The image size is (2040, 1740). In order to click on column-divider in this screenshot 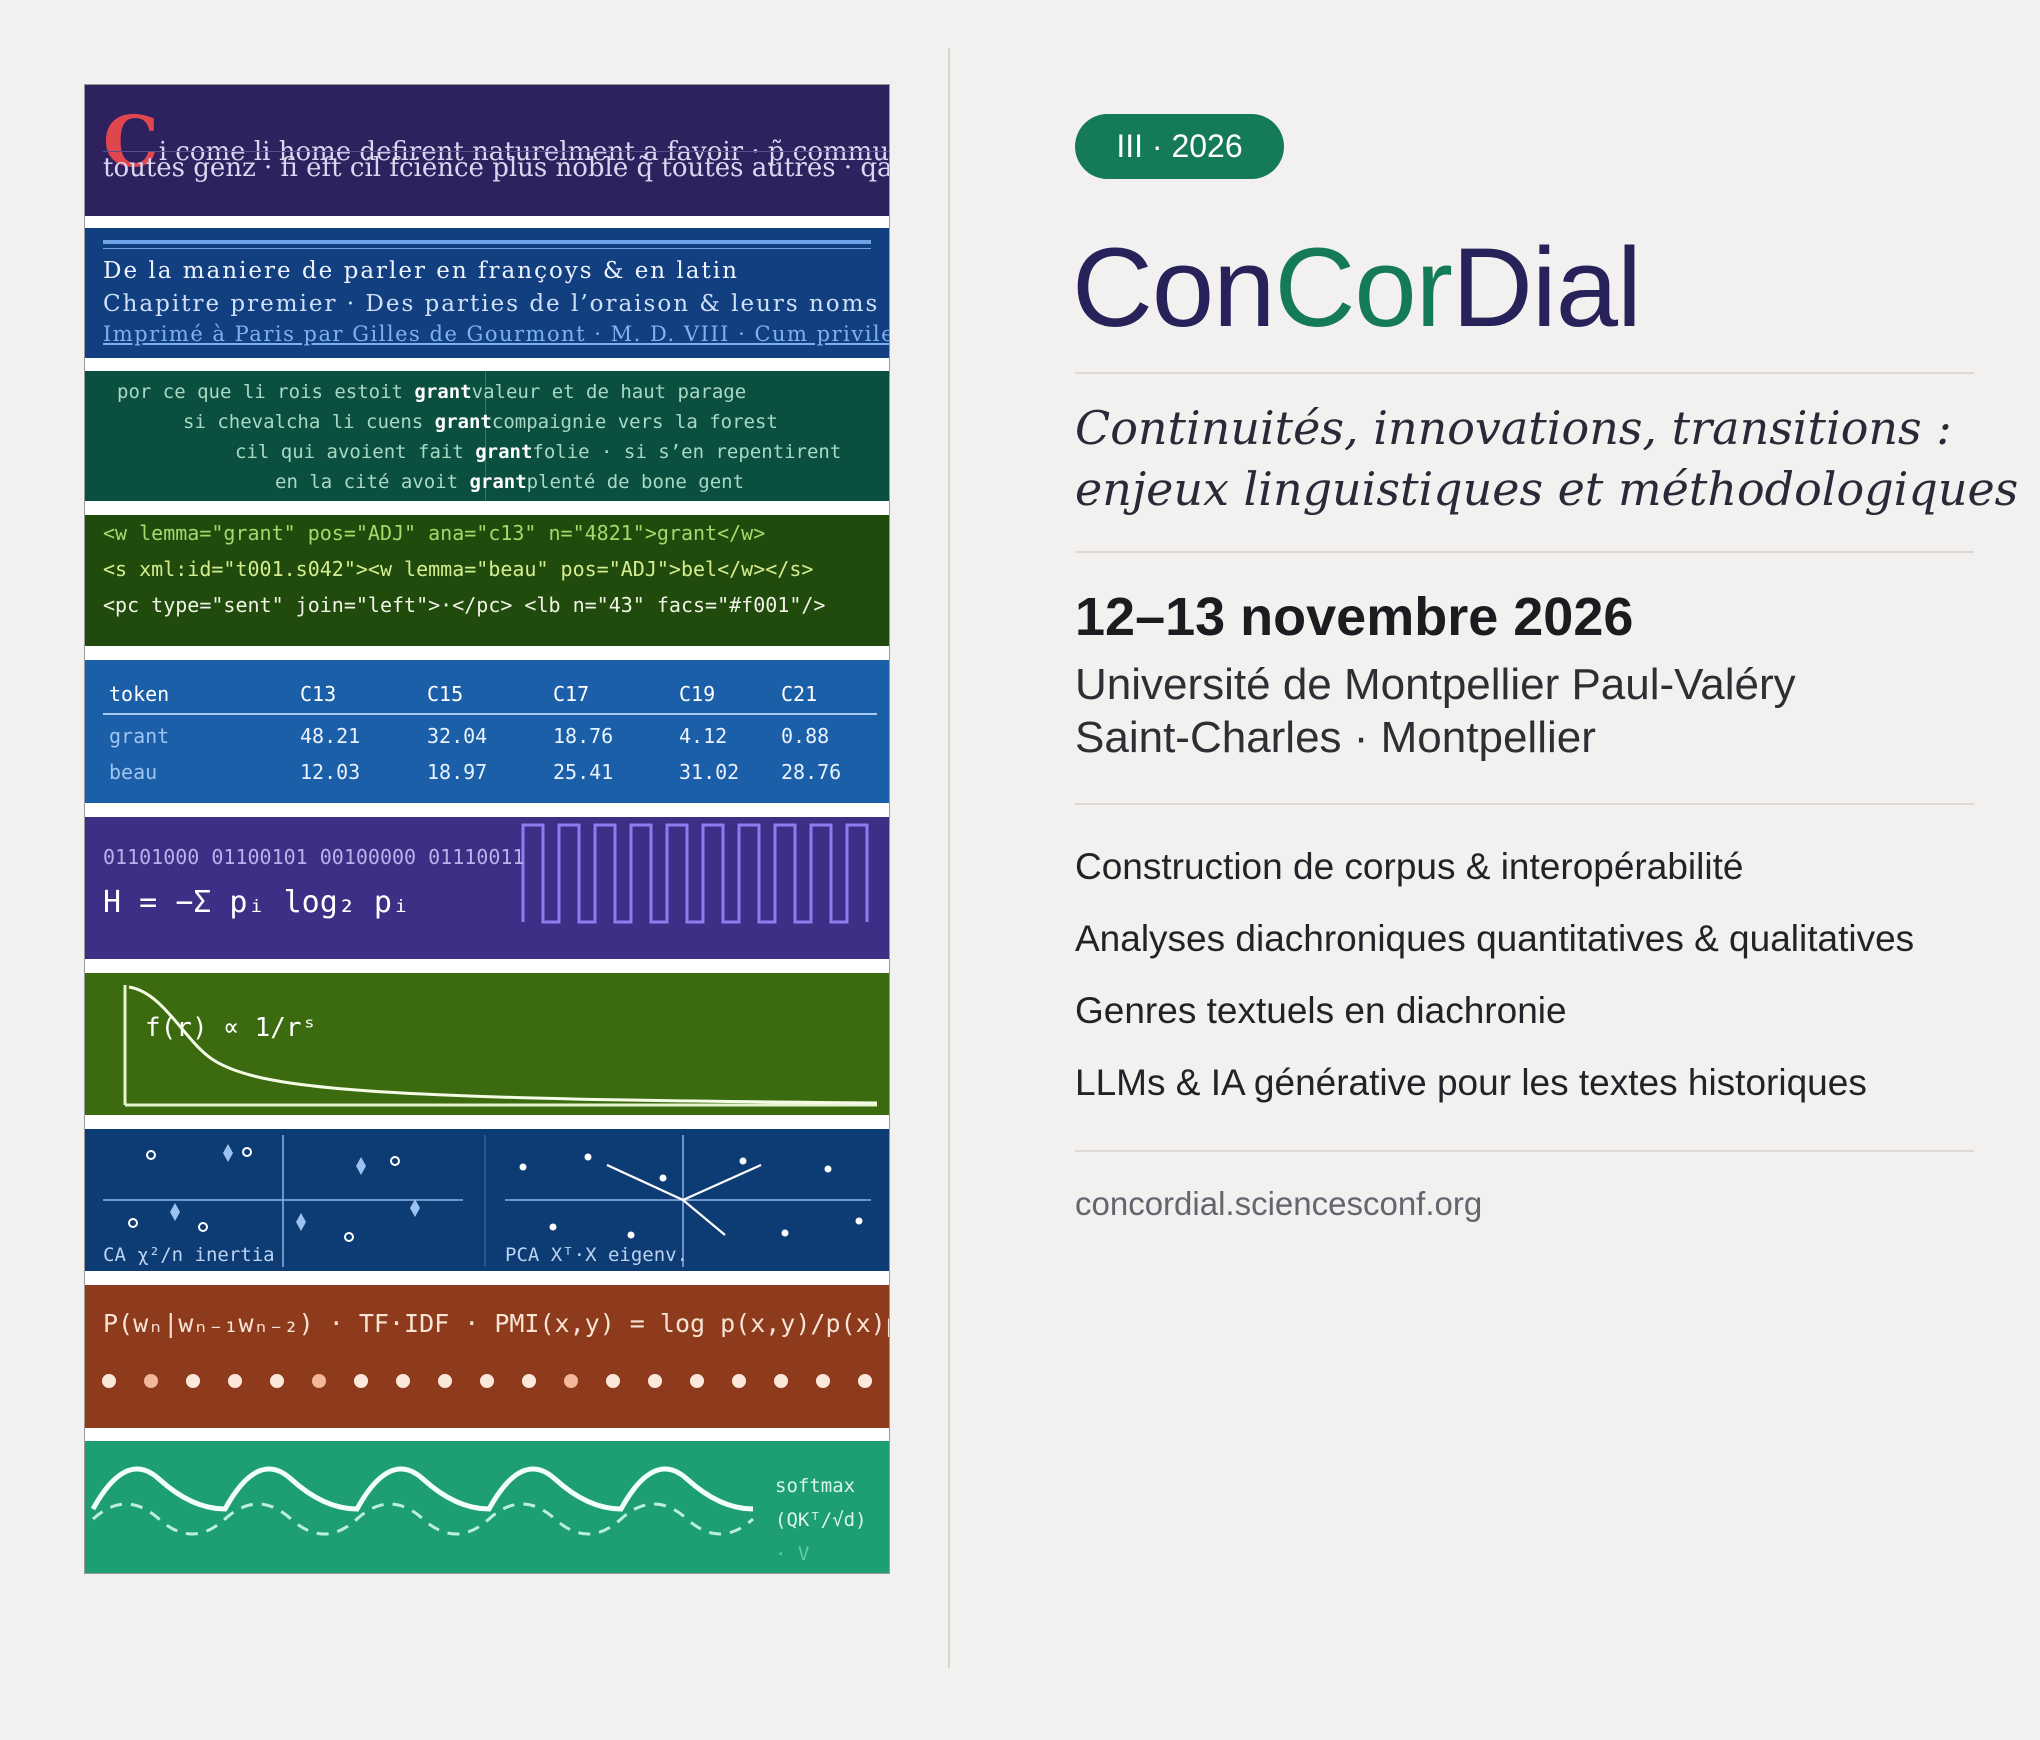, I will do `click(949, 858)`.